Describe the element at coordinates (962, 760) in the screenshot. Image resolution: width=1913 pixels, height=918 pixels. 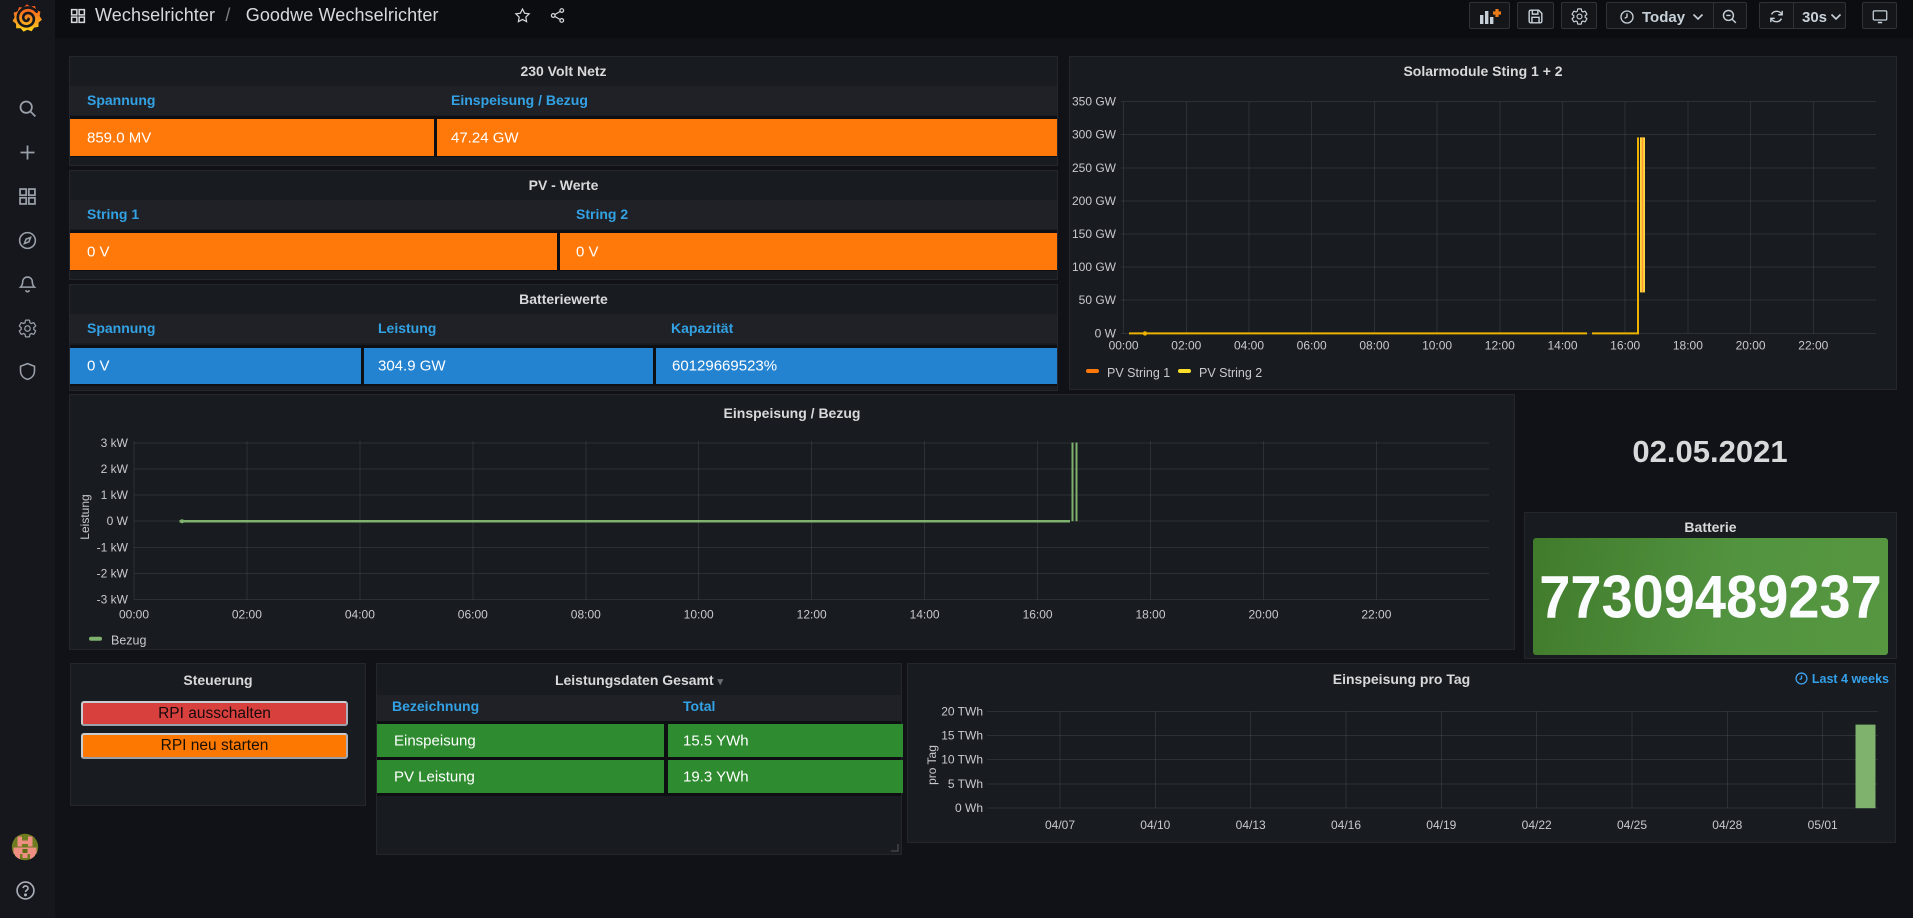
I see `svg-text: 10 TWh` at that location.